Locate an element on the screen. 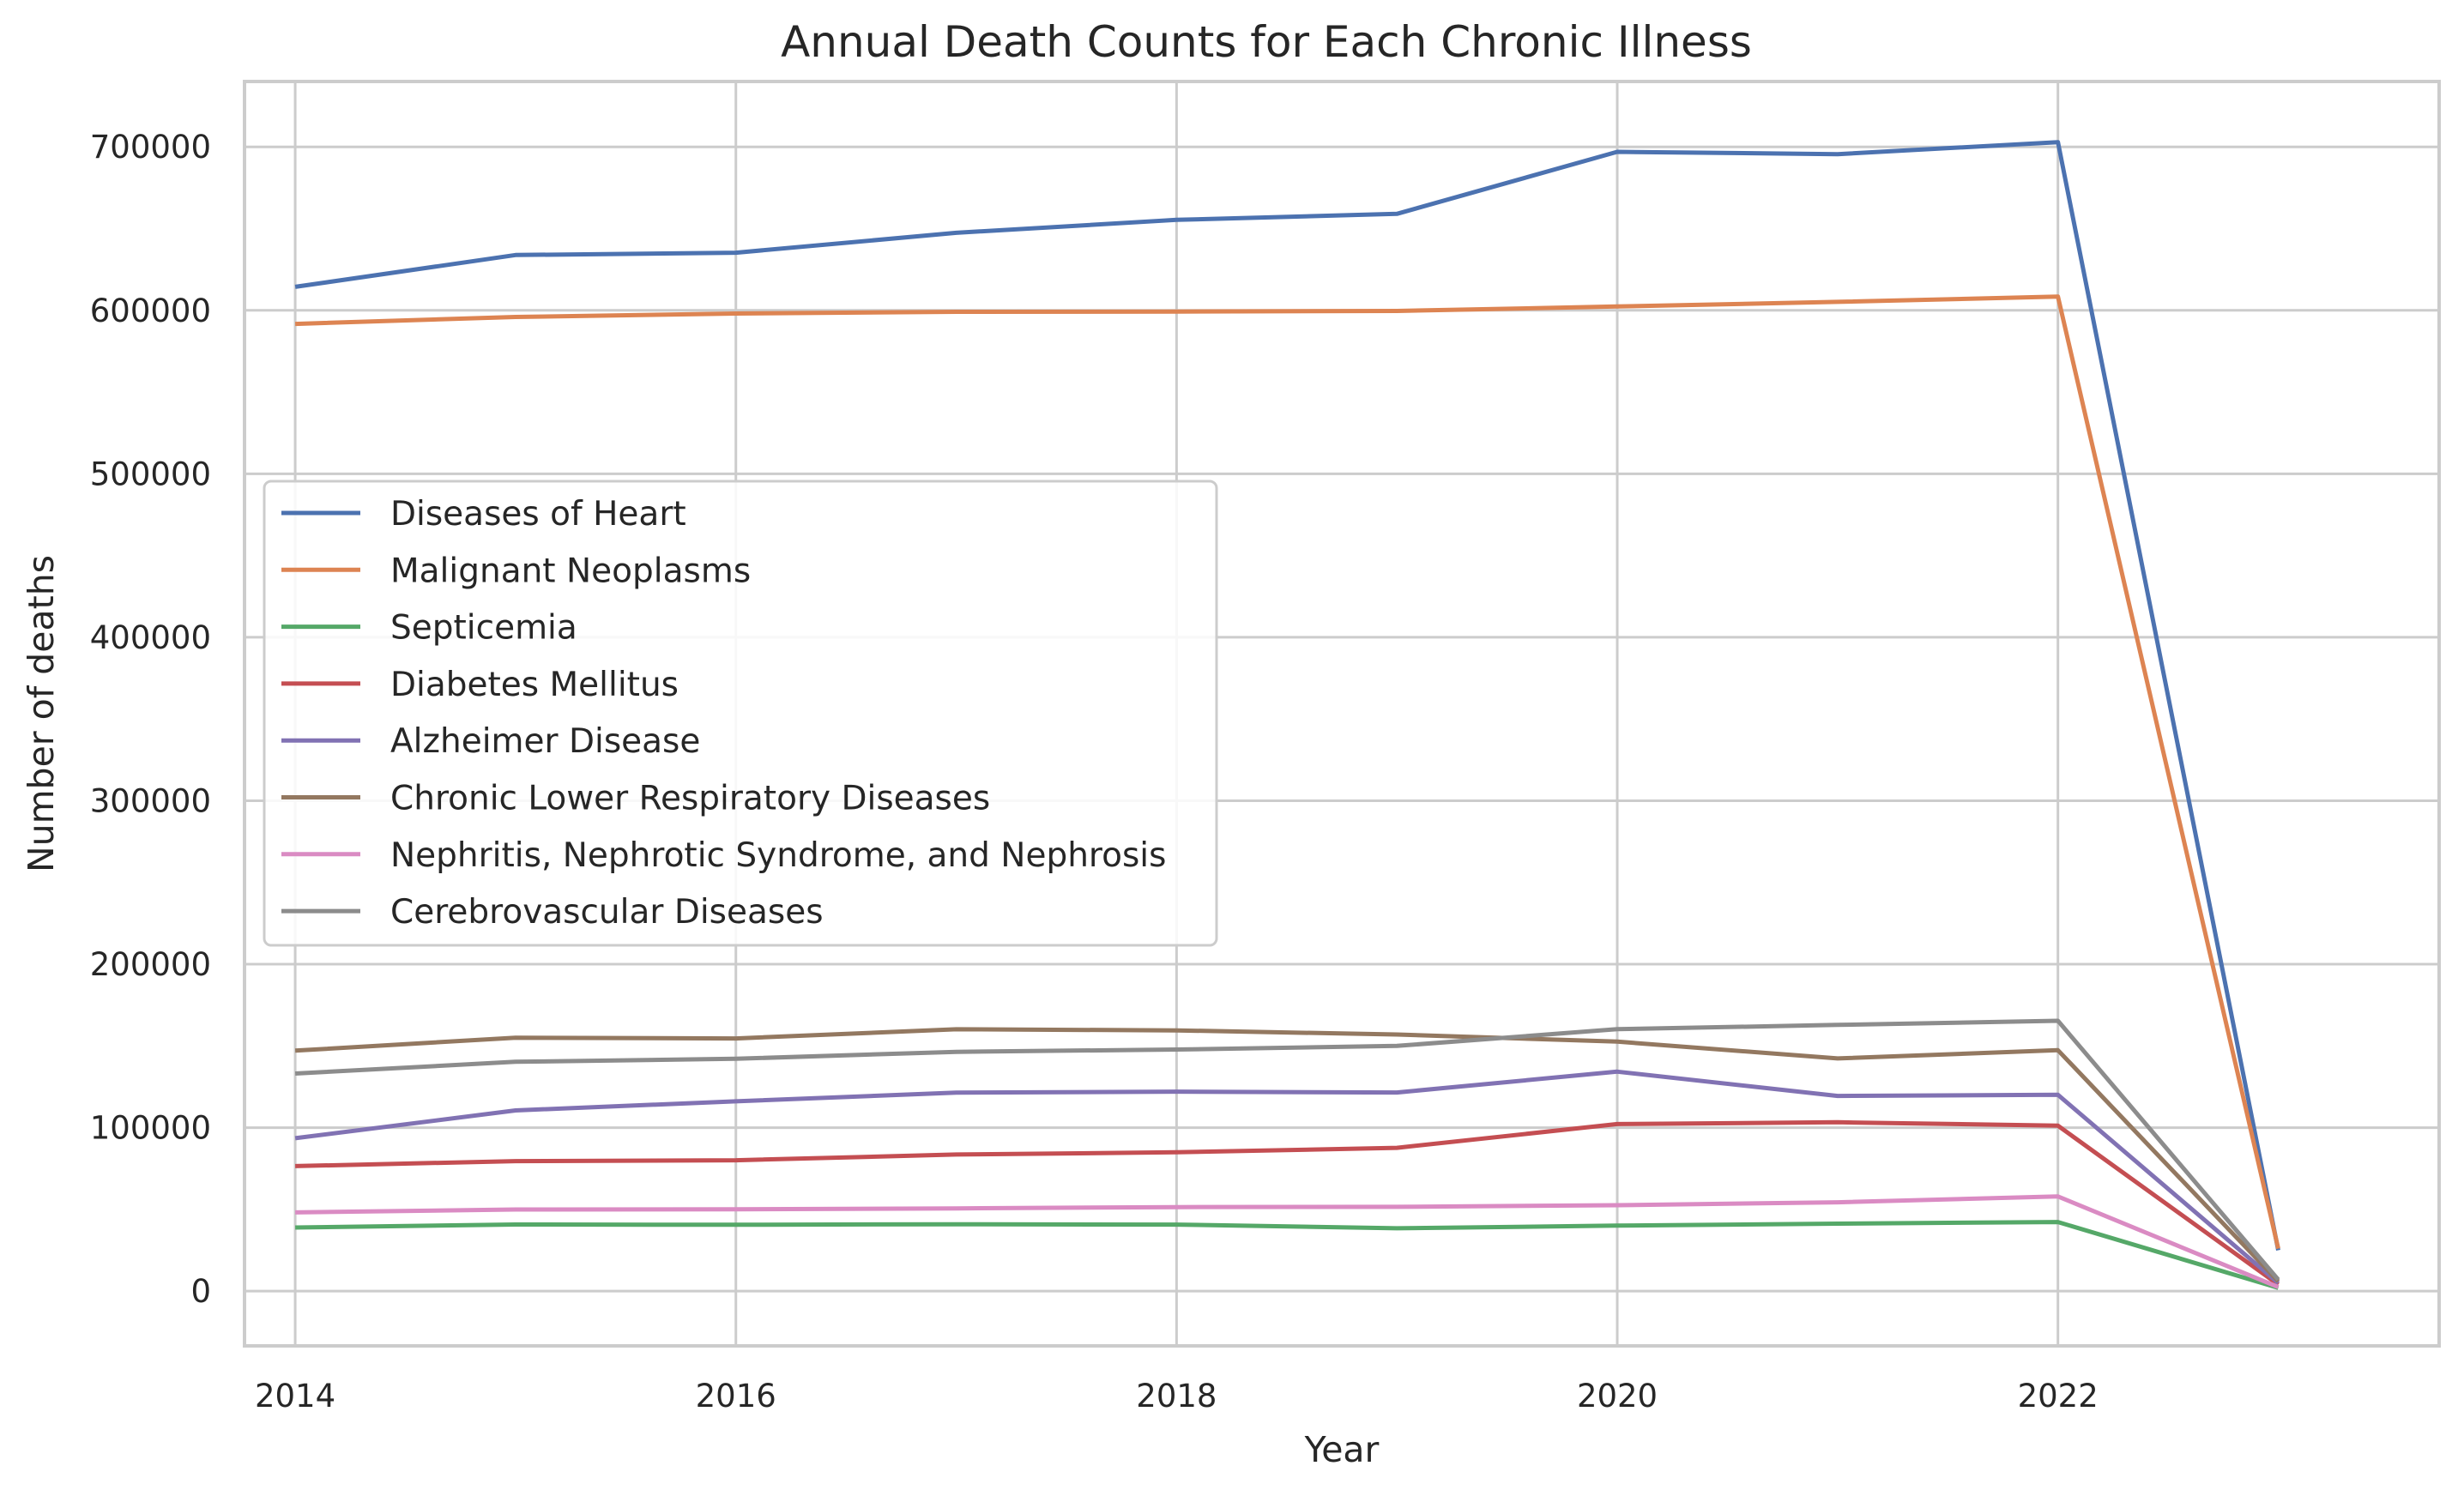 Image resolution: width=2464 pixels, height=1496 pixels. y-tick-label: 700000 is located at coordinates (150, 147).